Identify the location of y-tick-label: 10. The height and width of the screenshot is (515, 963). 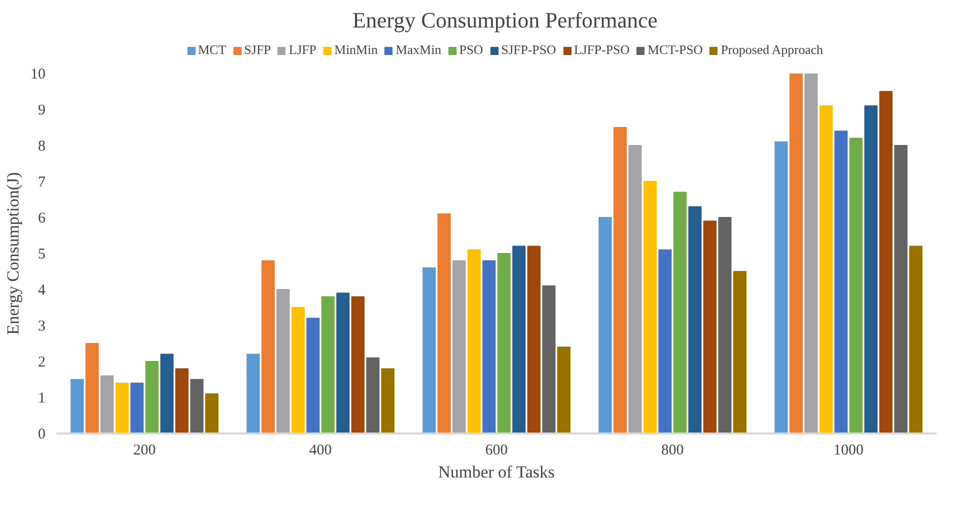
(38, 74).